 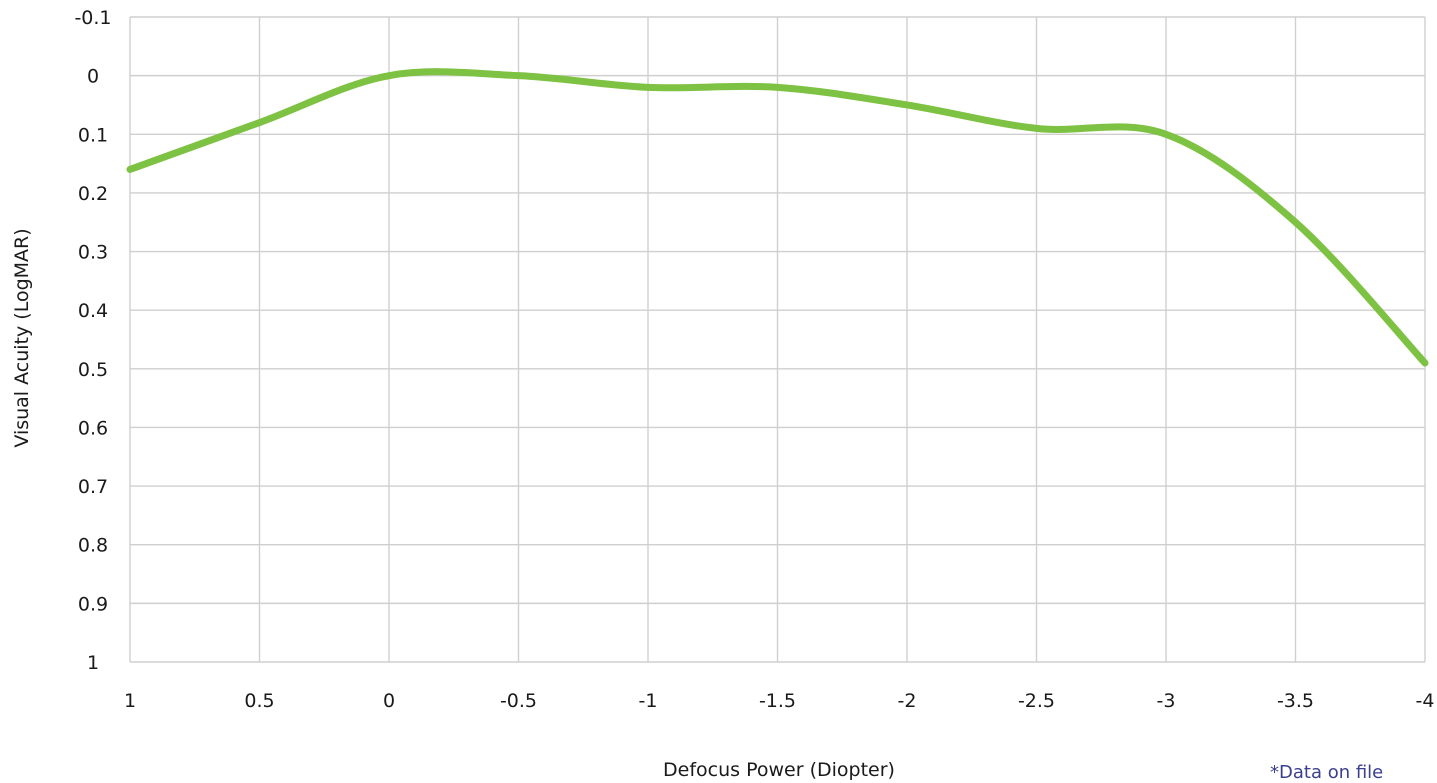 What do you see at coordinates (93, 370) in the screenshot?
I see `y-tick-label: 0.5` at bounding box center [93, 370].